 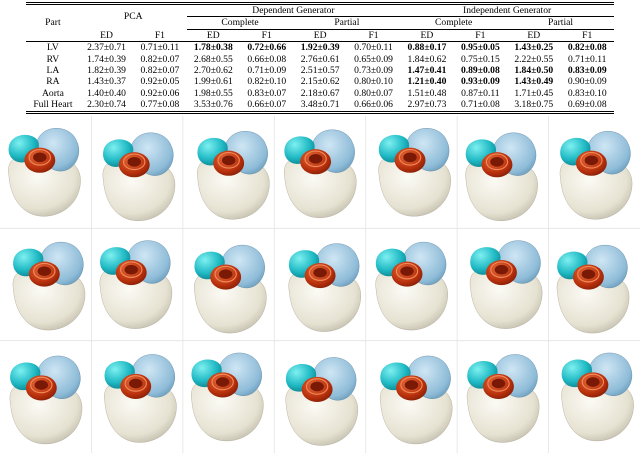 I want to click on cell: 1.84±0.50, so click(x=534, y=71).